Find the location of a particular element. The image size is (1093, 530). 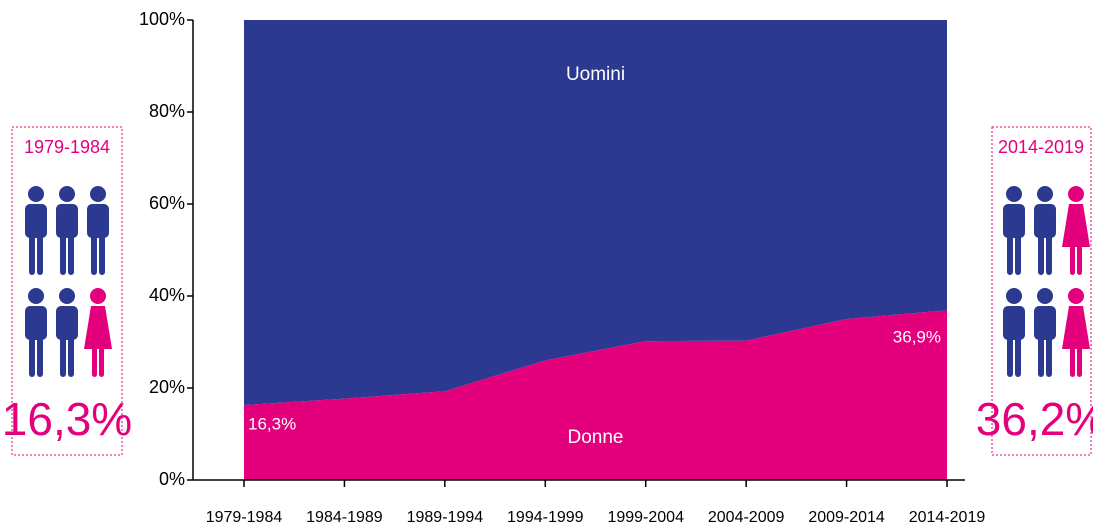

y-tick-label: 100% is located at coordinates (162, 19).